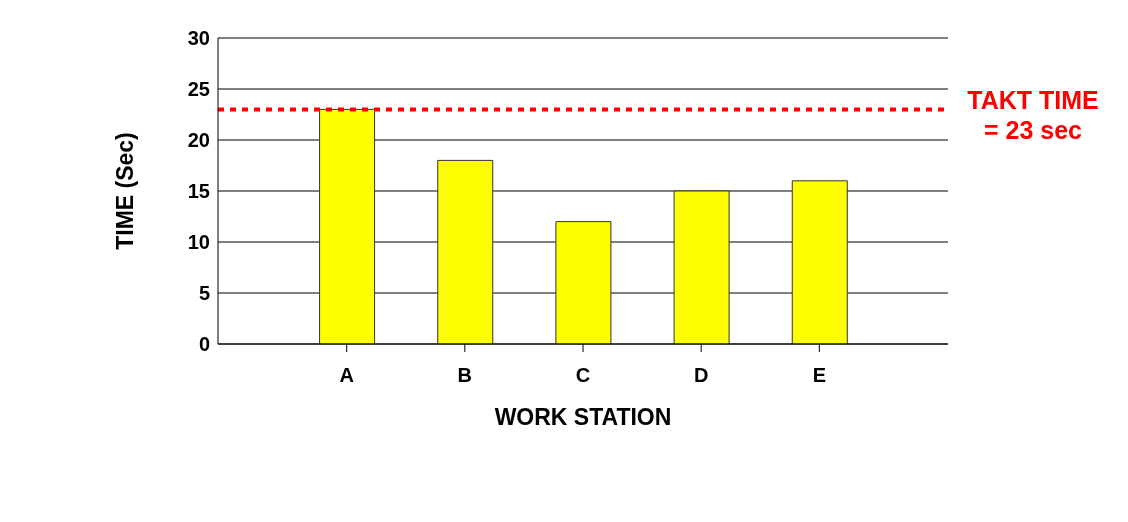 The height and width of the screenshot is (522, 1128). I want to click on ref-line-label: TAKT TIME = 23 sec, so click(1033, 115).